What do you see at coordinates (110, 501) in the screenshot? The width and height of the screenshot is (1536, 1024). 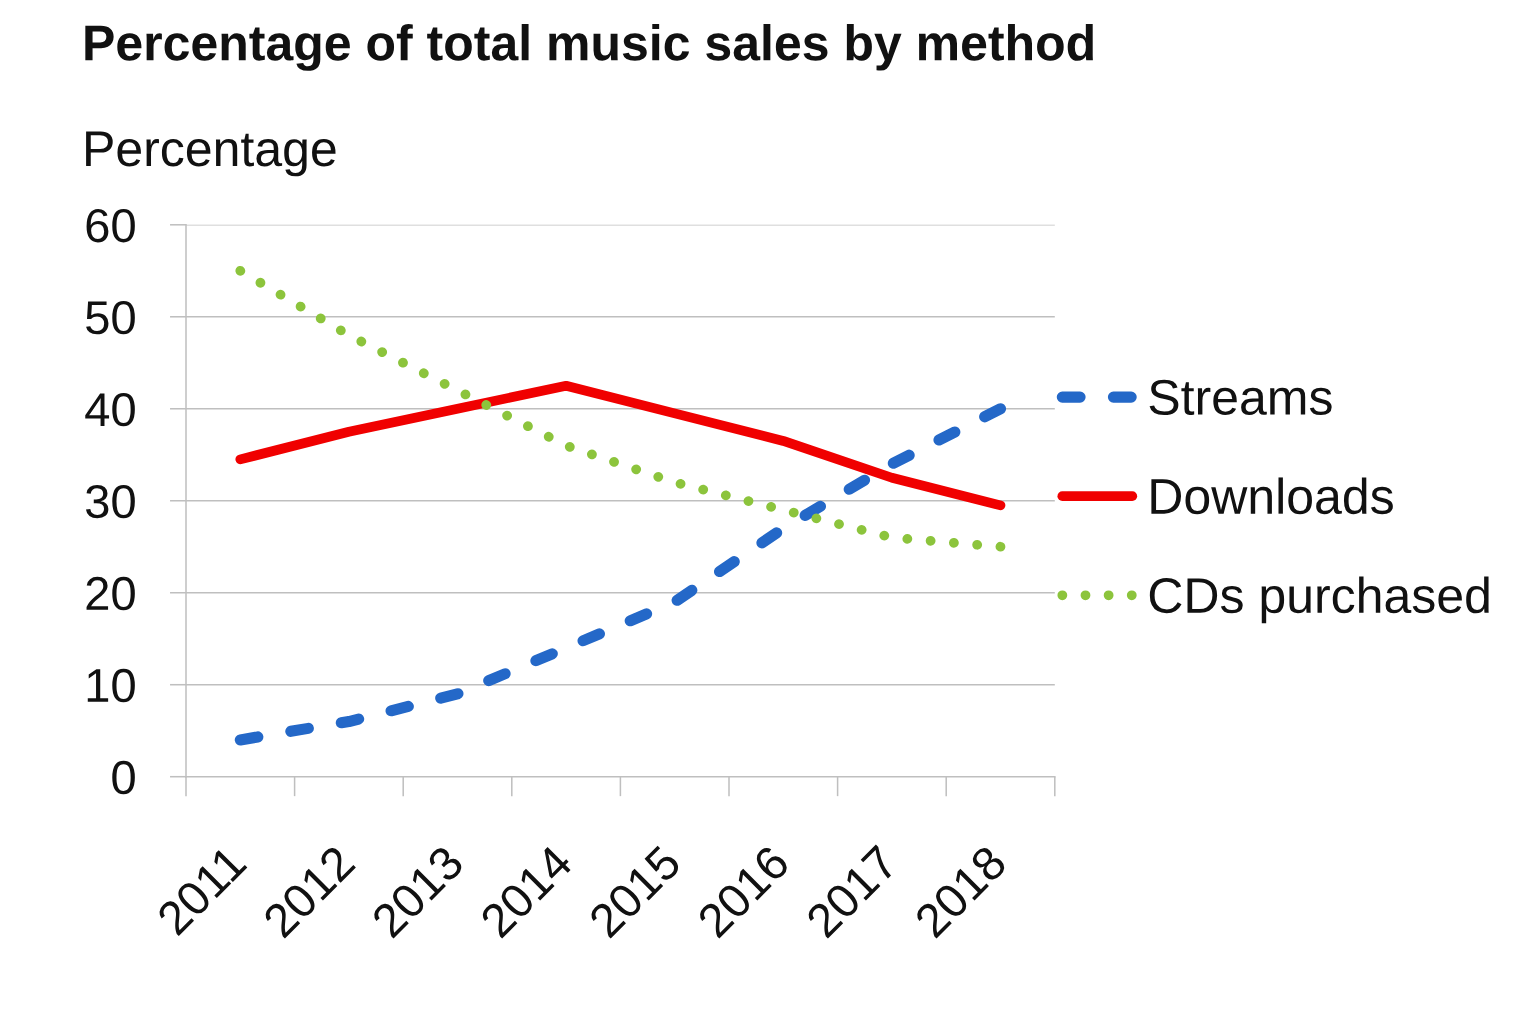 I see `y-tick-label: 30` at bounding box center [110, 501].